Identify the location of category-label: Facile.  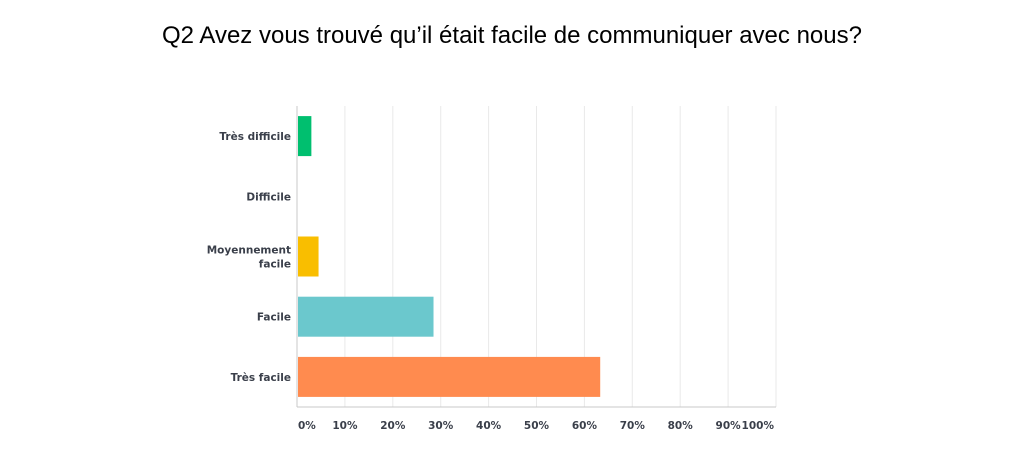
(274, 318).